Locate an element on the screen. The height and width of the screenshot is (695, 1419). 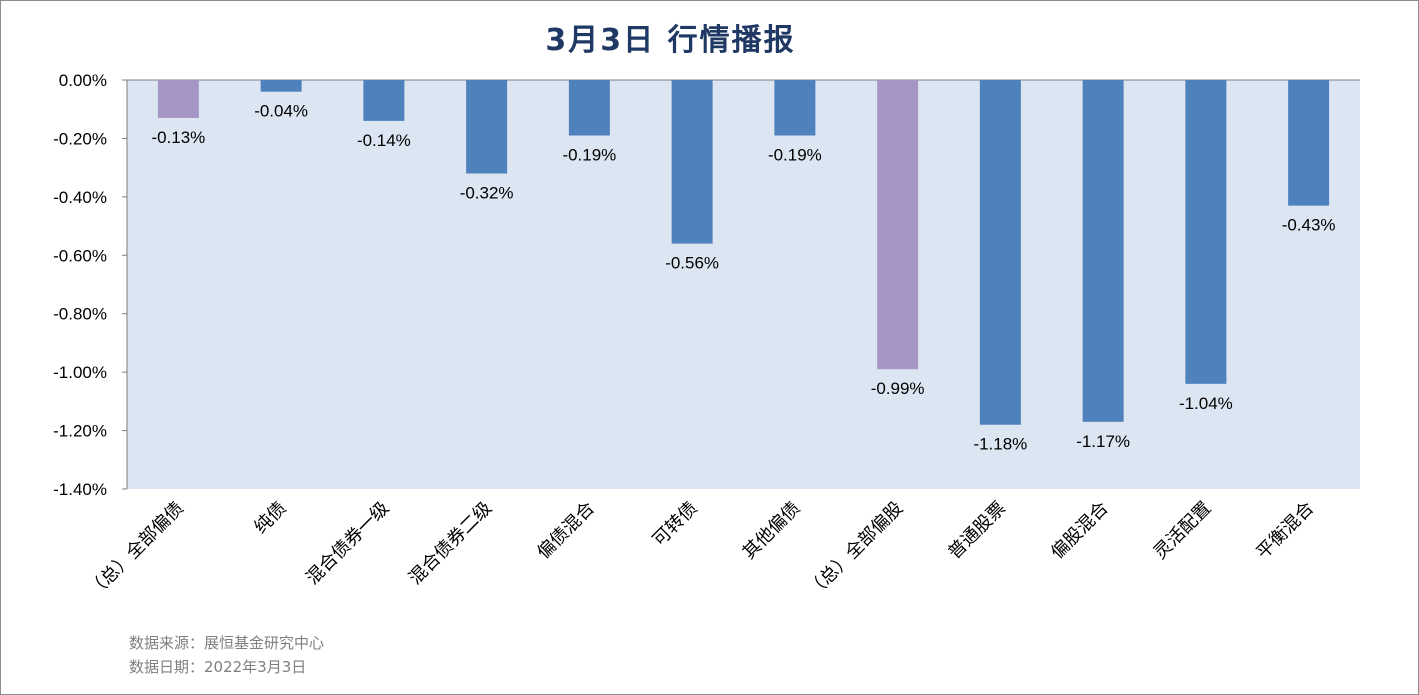
x-tick-label: 纯债 is located at coordinates (270, 518).